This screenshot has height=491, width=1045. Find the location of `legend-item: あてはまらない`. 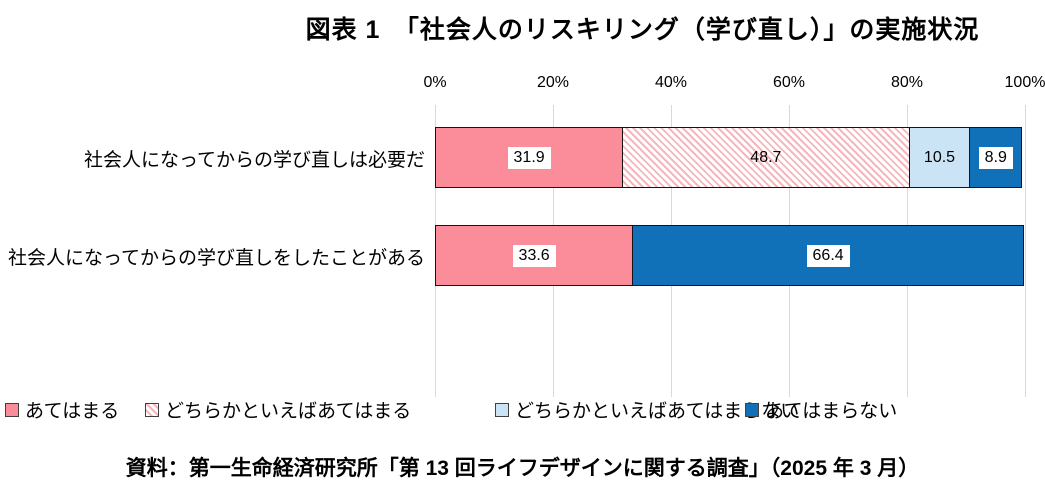

legend-item: あてはまらない is located at coordinates (821, 409).